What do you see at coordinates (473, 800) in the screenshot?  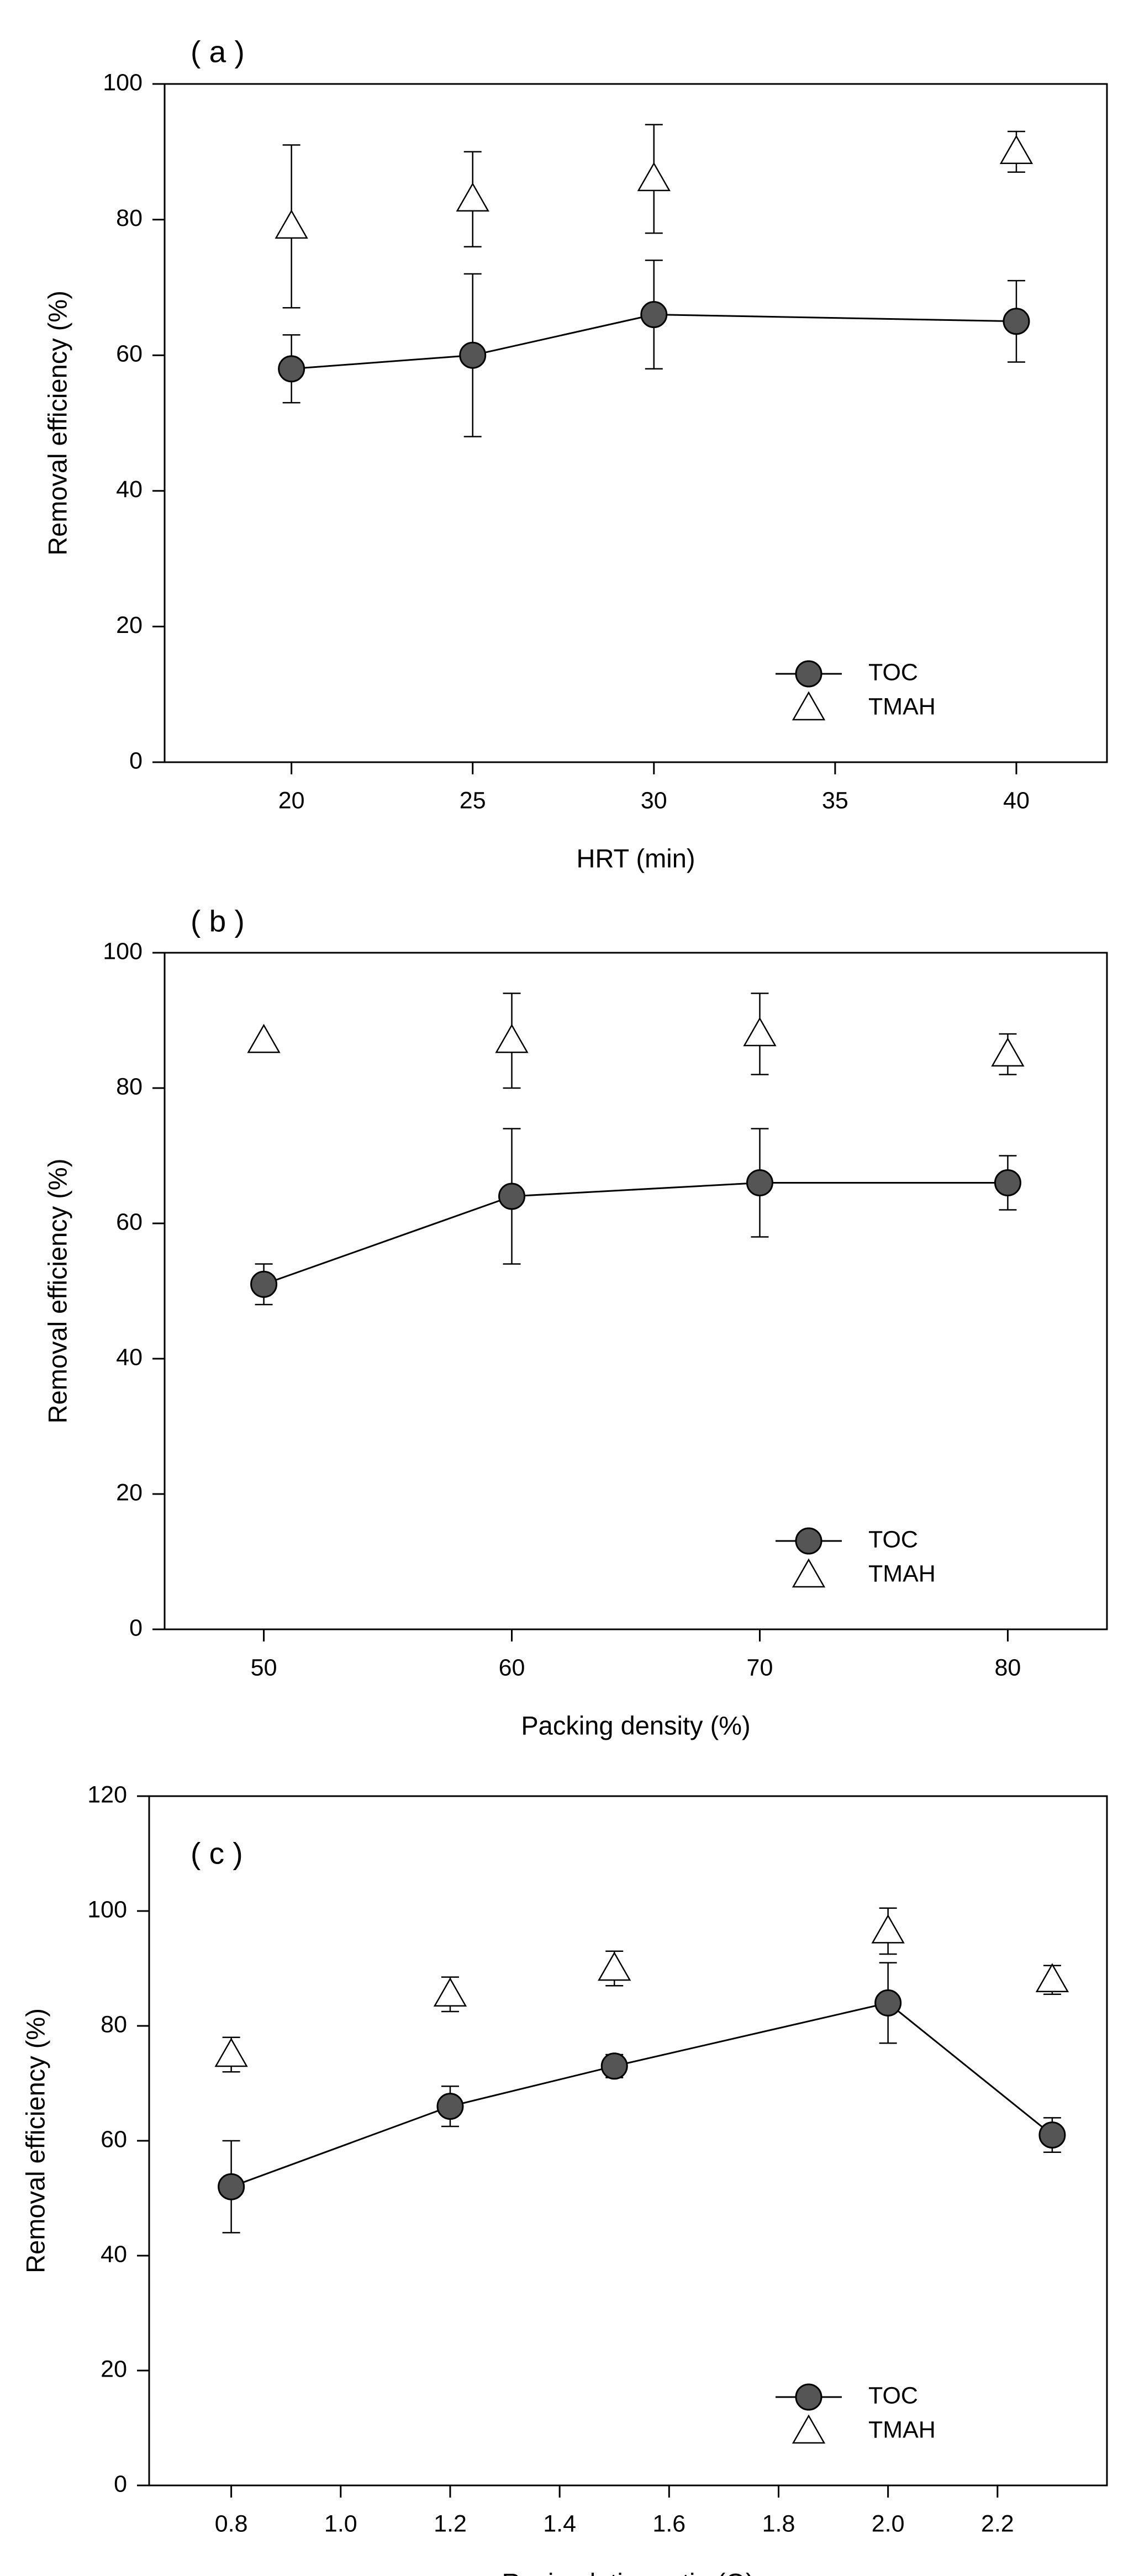 I see `x-tick-label: 25` at bounding box center [473, 800].